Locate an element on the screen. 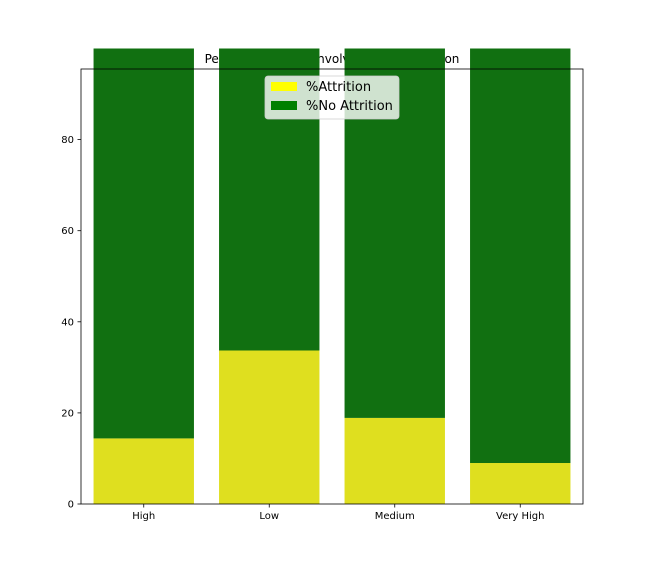  legend-swatch-attrition is located at coordinates (284, 86).